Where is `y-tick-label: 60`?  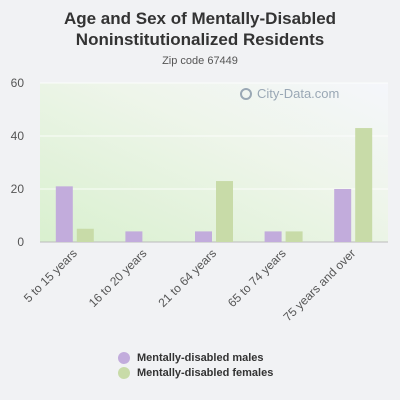 y-tick-label: 60 is located at coordinates (18, 83).